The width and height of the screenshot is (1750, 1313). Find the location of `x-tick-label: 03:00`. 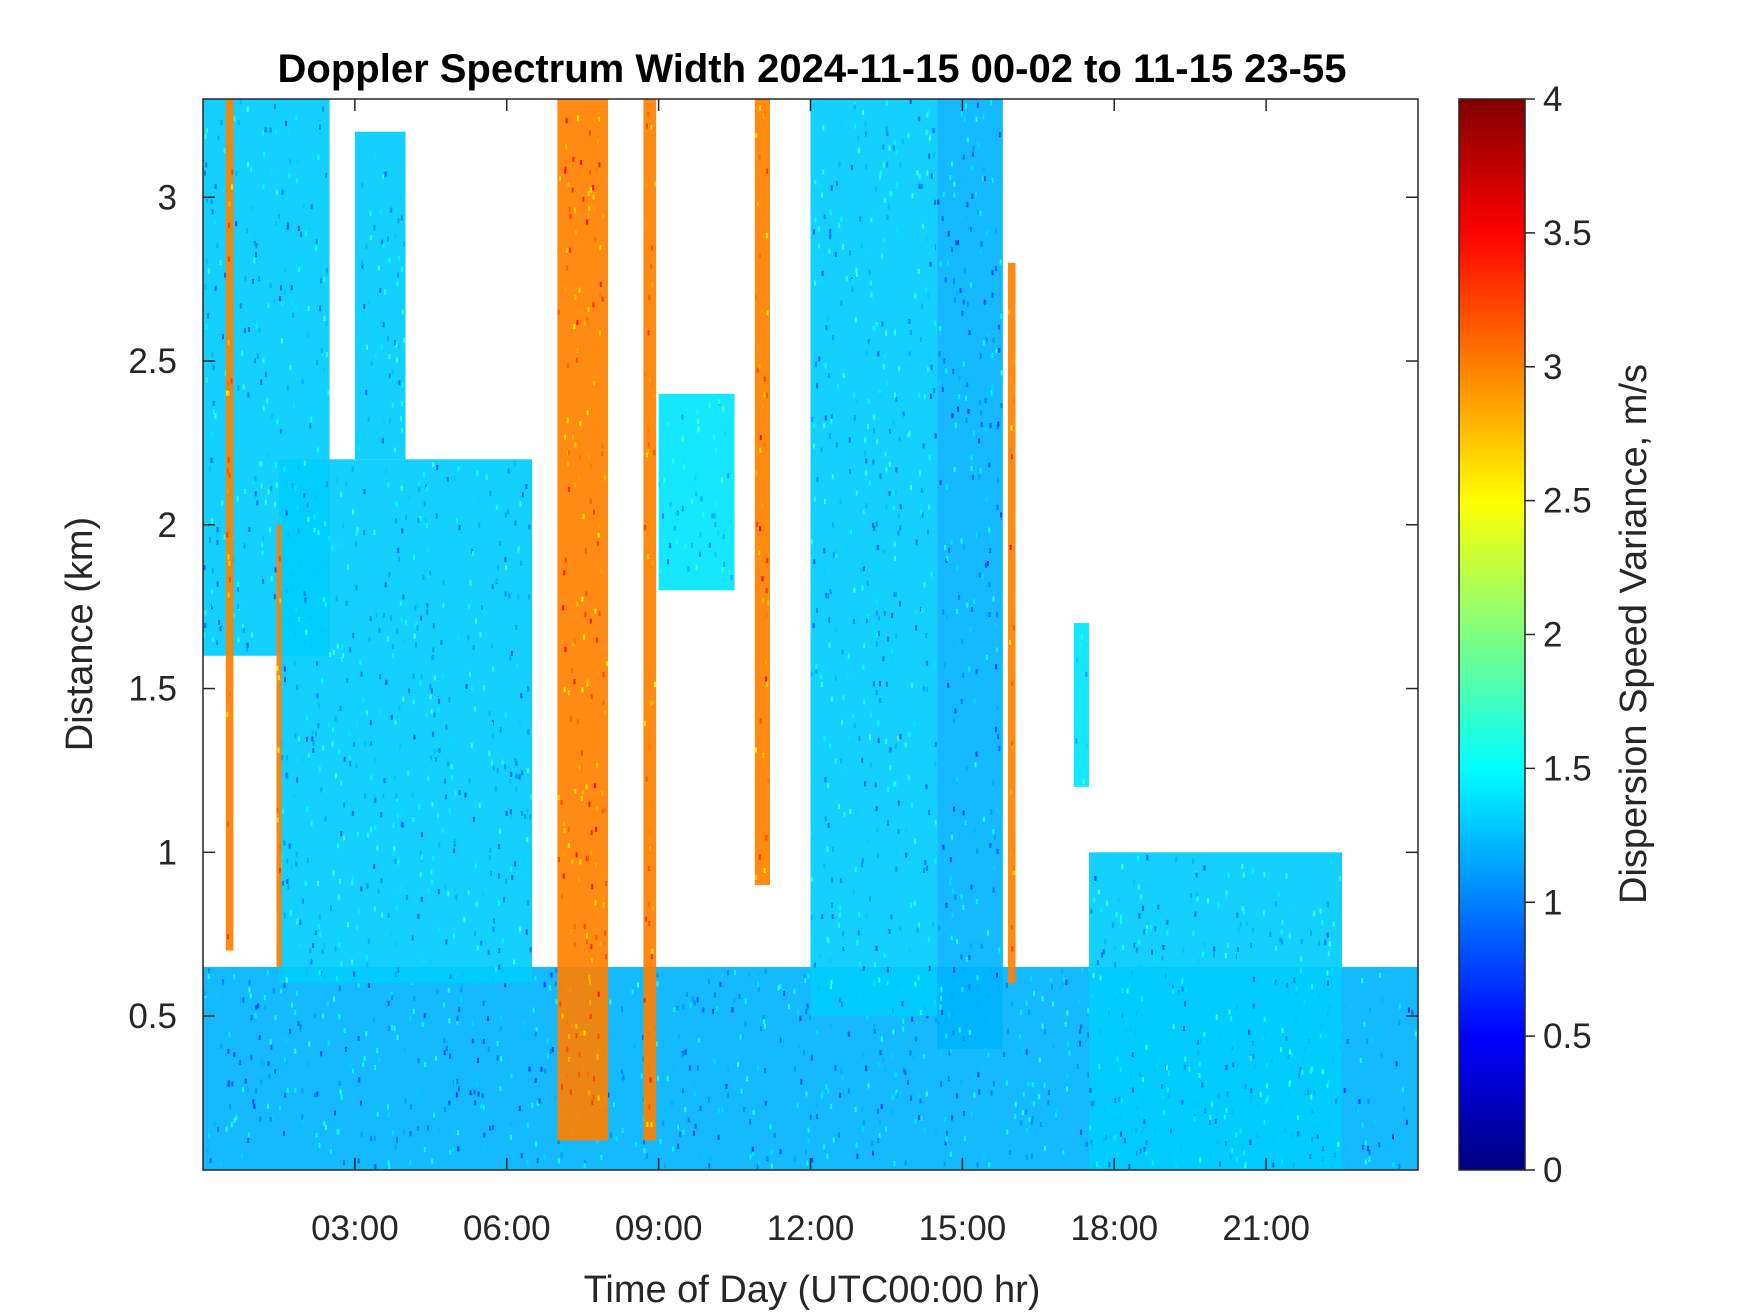

x-tick-label: 03:00 is located at coordinates (355, 1228).